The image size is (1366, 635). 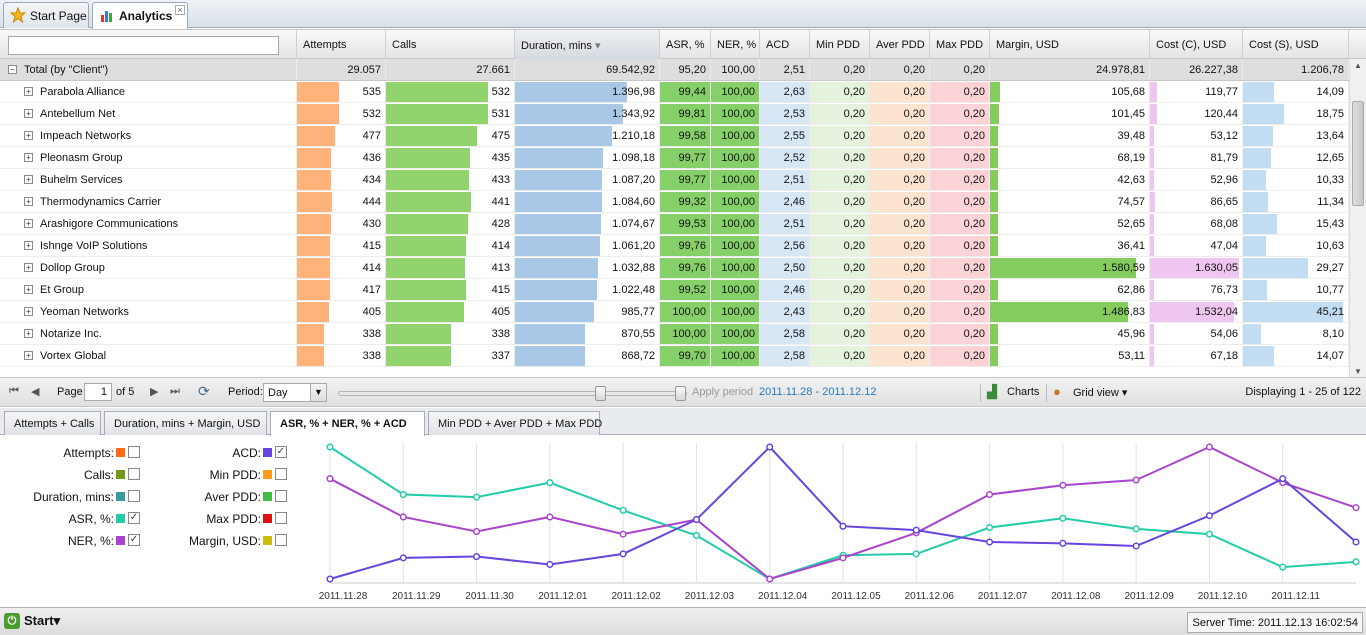 What do you see at coordinates (347, 423) in the screenshot?
I see `chart-tab-asr-ner-acd: ASR, % + NER, % + ACD` at bounding box center [347, 423].